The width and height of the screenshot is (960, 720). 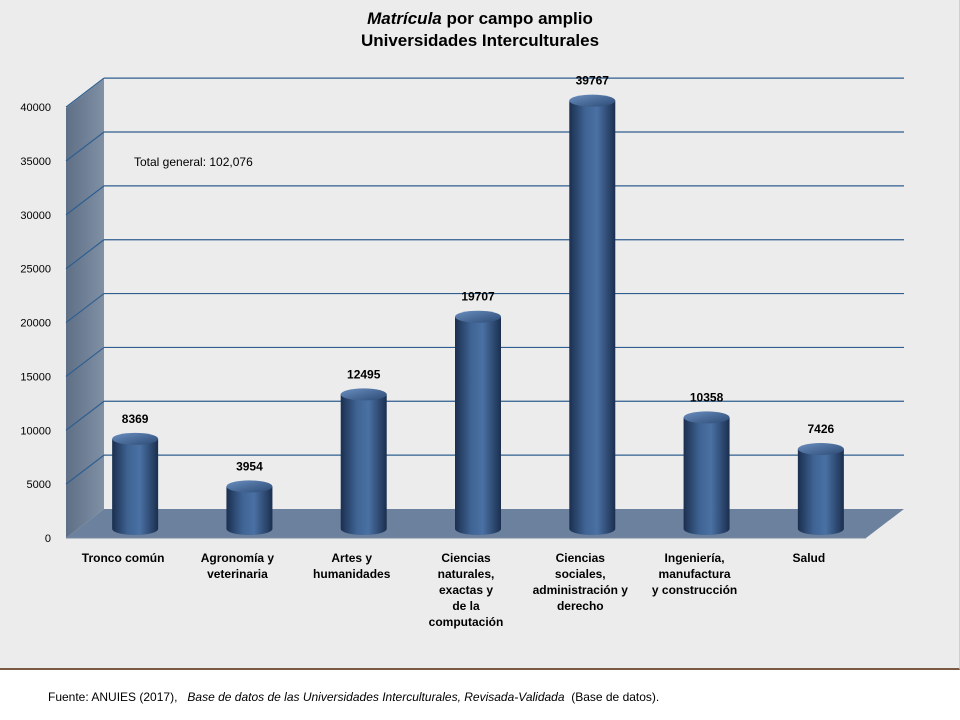 What do you see at coordinates (35, 377) in the screenshot?
I see `y-tick-label: 15000` at bounding box center [35, 377].